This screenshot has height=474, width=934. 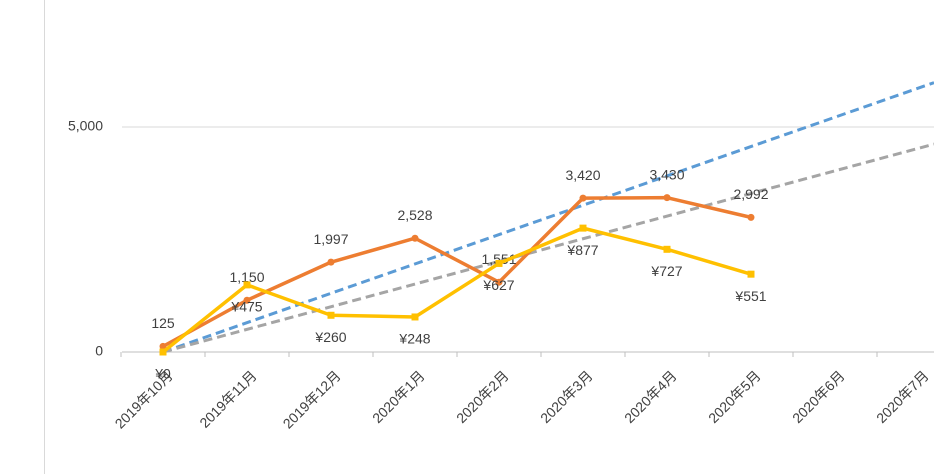 I want to click on data-label: 3,420, so click(x=582, y=175).